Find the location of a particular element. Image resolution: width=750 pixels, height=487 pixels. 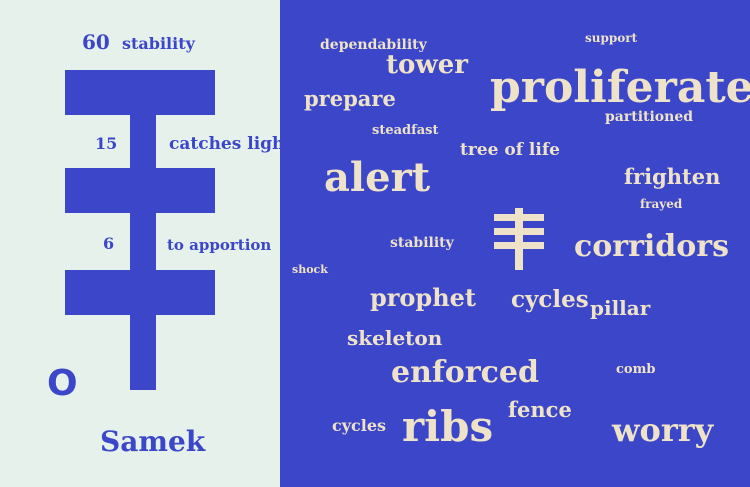

word-worry: worry is located at coordinates (663, 430).